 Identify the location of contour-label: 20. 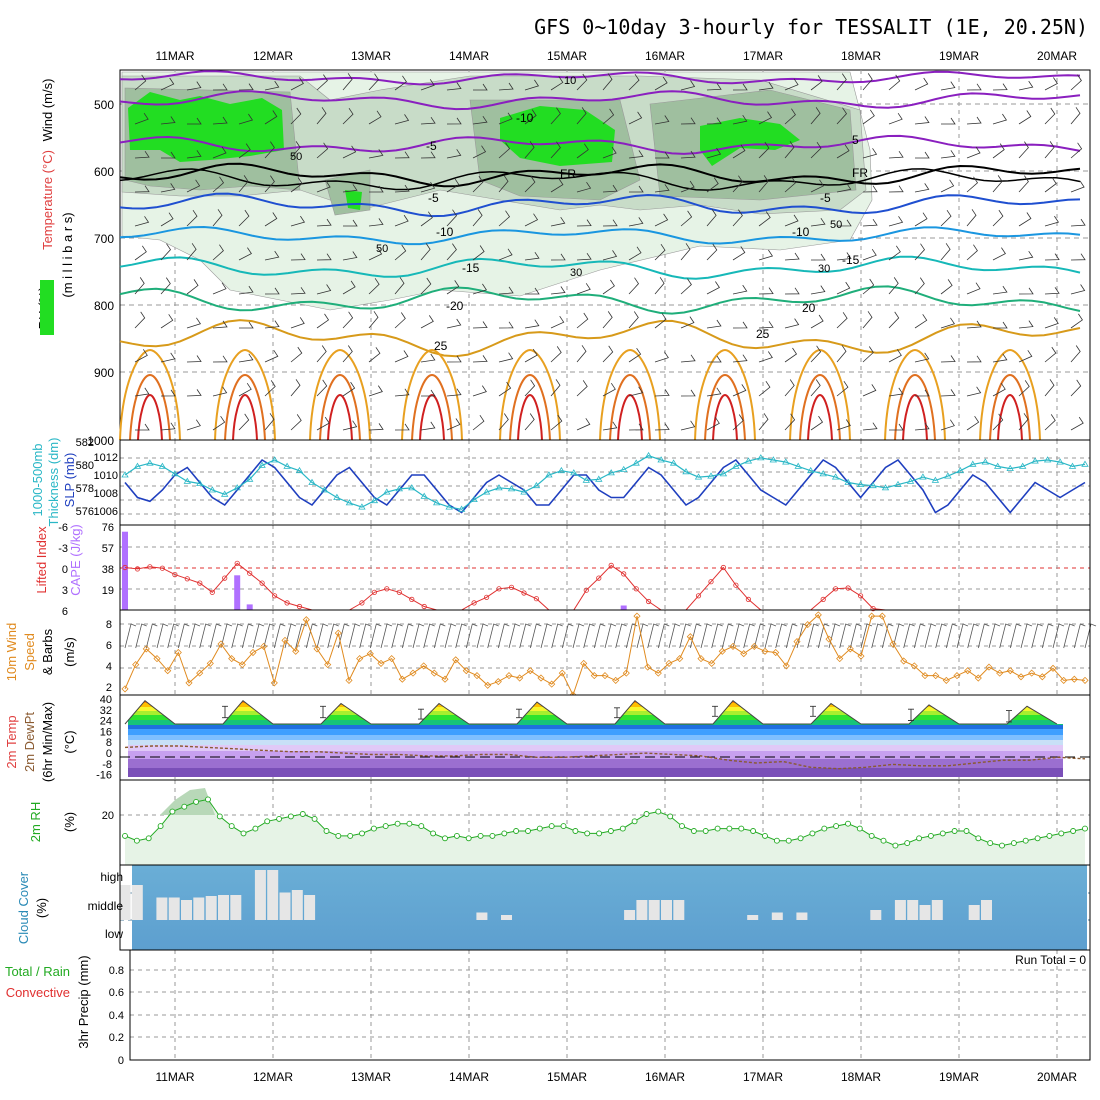
(809, 308).